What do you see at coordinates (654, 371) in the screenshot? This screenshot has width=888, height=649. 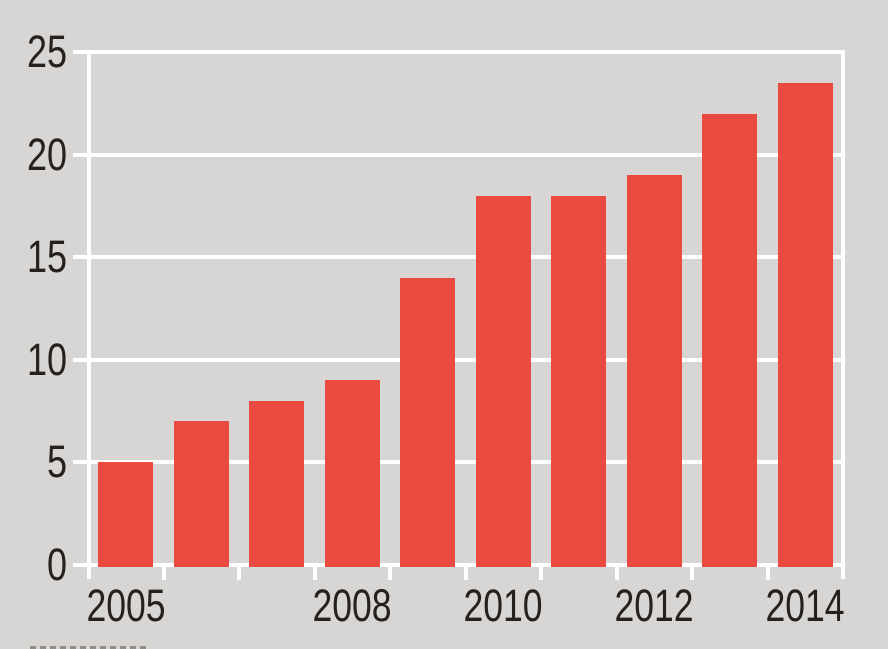 I see `bar-2012` at bounding box center [654, 371].